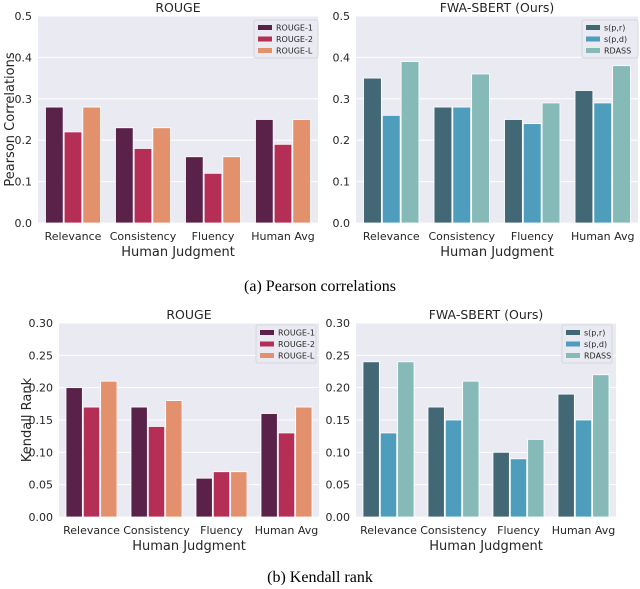 The height and width of the screenshot is (589, 640). Describe the element at coordinates (518, 488) in the screenshot. I see `bar-s-p-d--fluency` at that location.